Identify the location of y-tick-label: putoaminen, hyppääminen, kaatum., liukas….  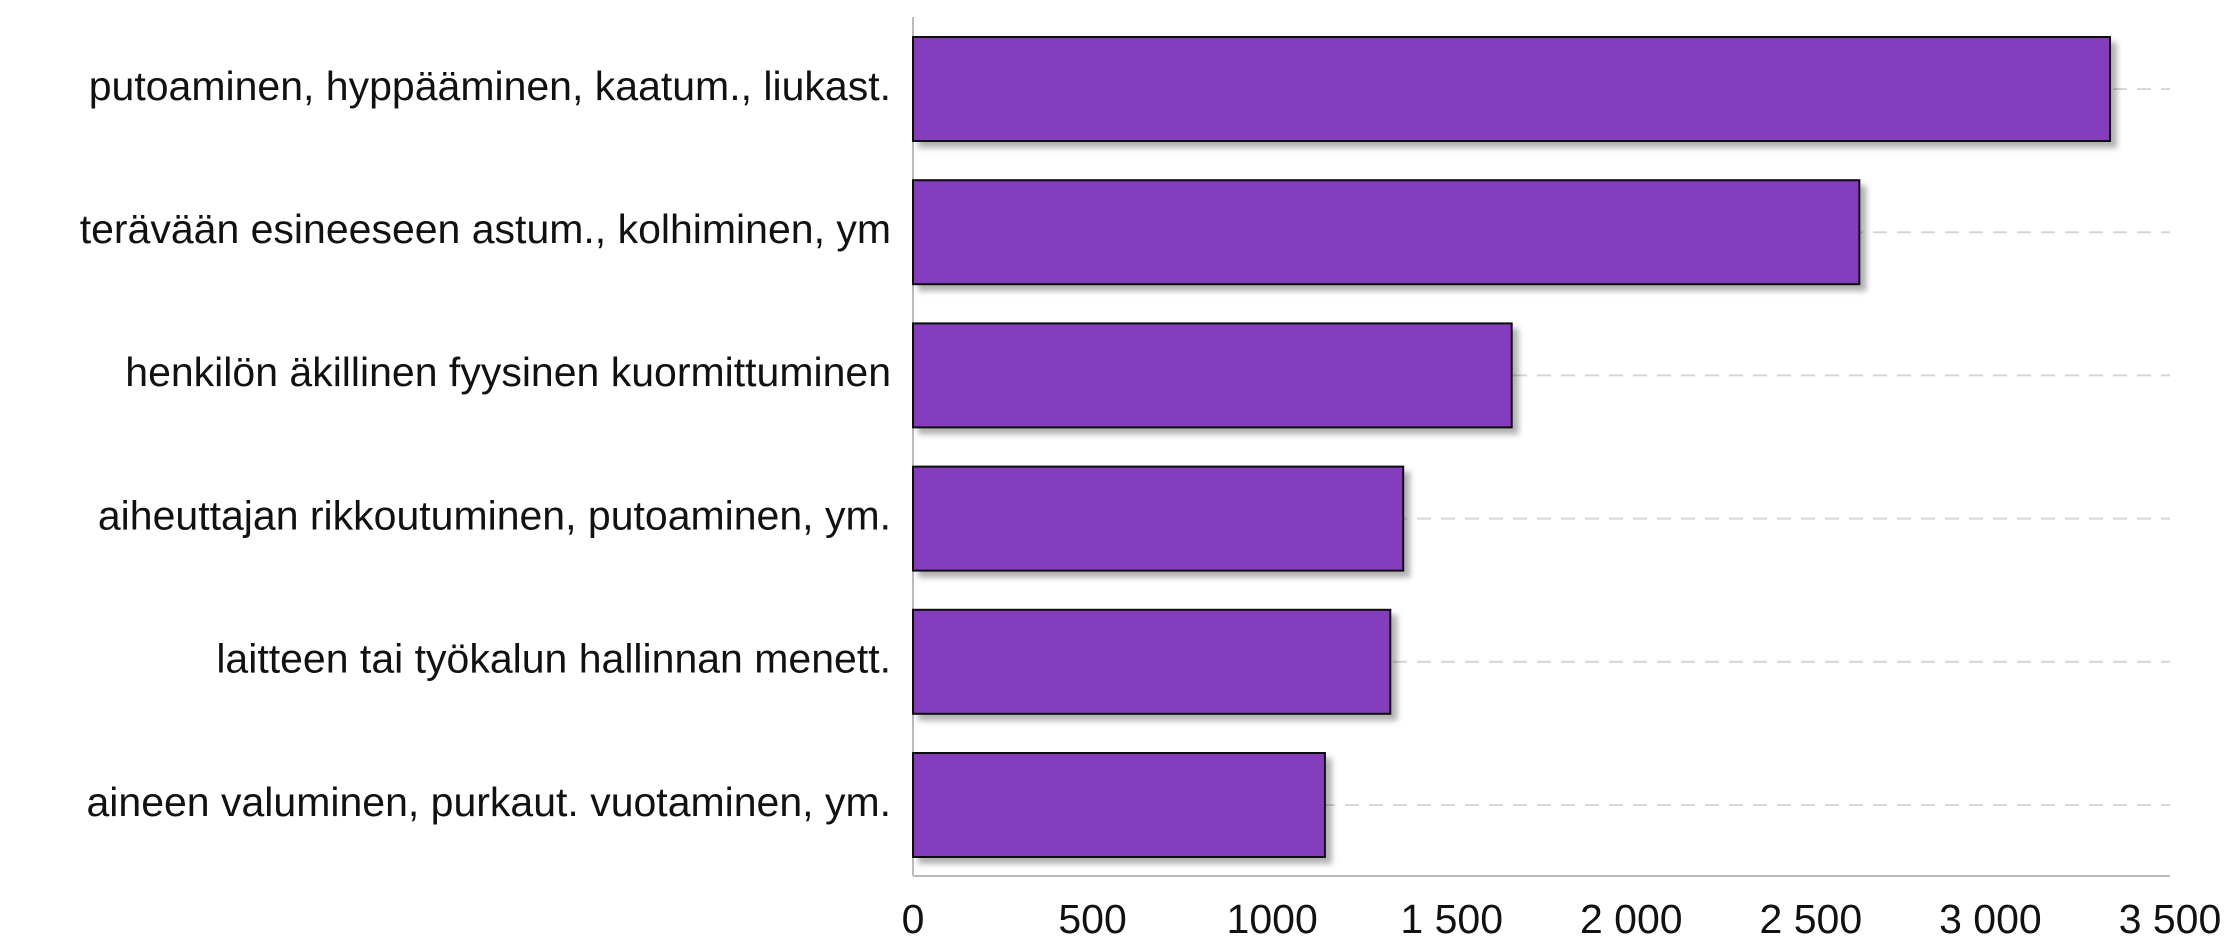
(490, 86).